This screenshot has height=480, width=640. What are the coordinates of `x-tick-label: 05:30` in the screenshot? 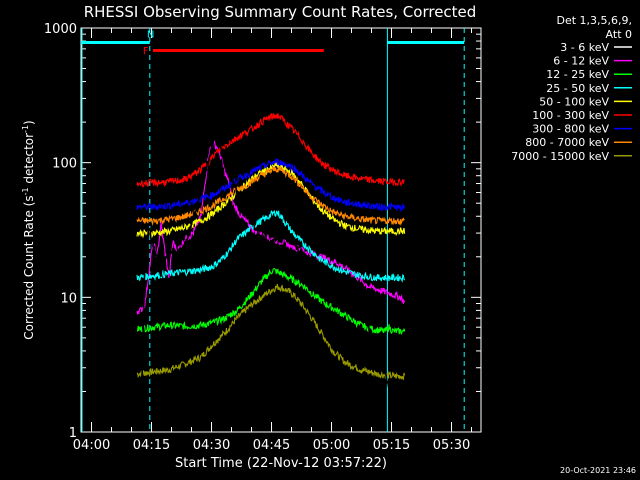 It's located at (451, 445).